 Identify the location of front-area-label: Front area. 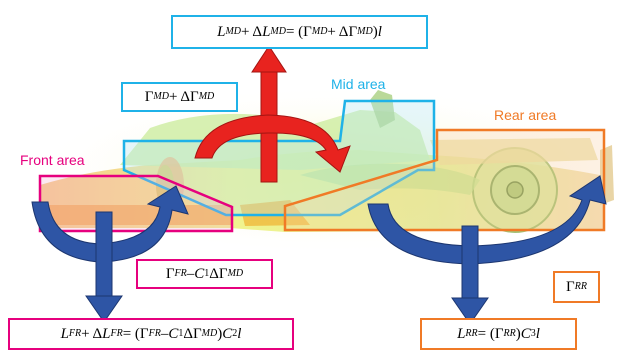
(52, 160).